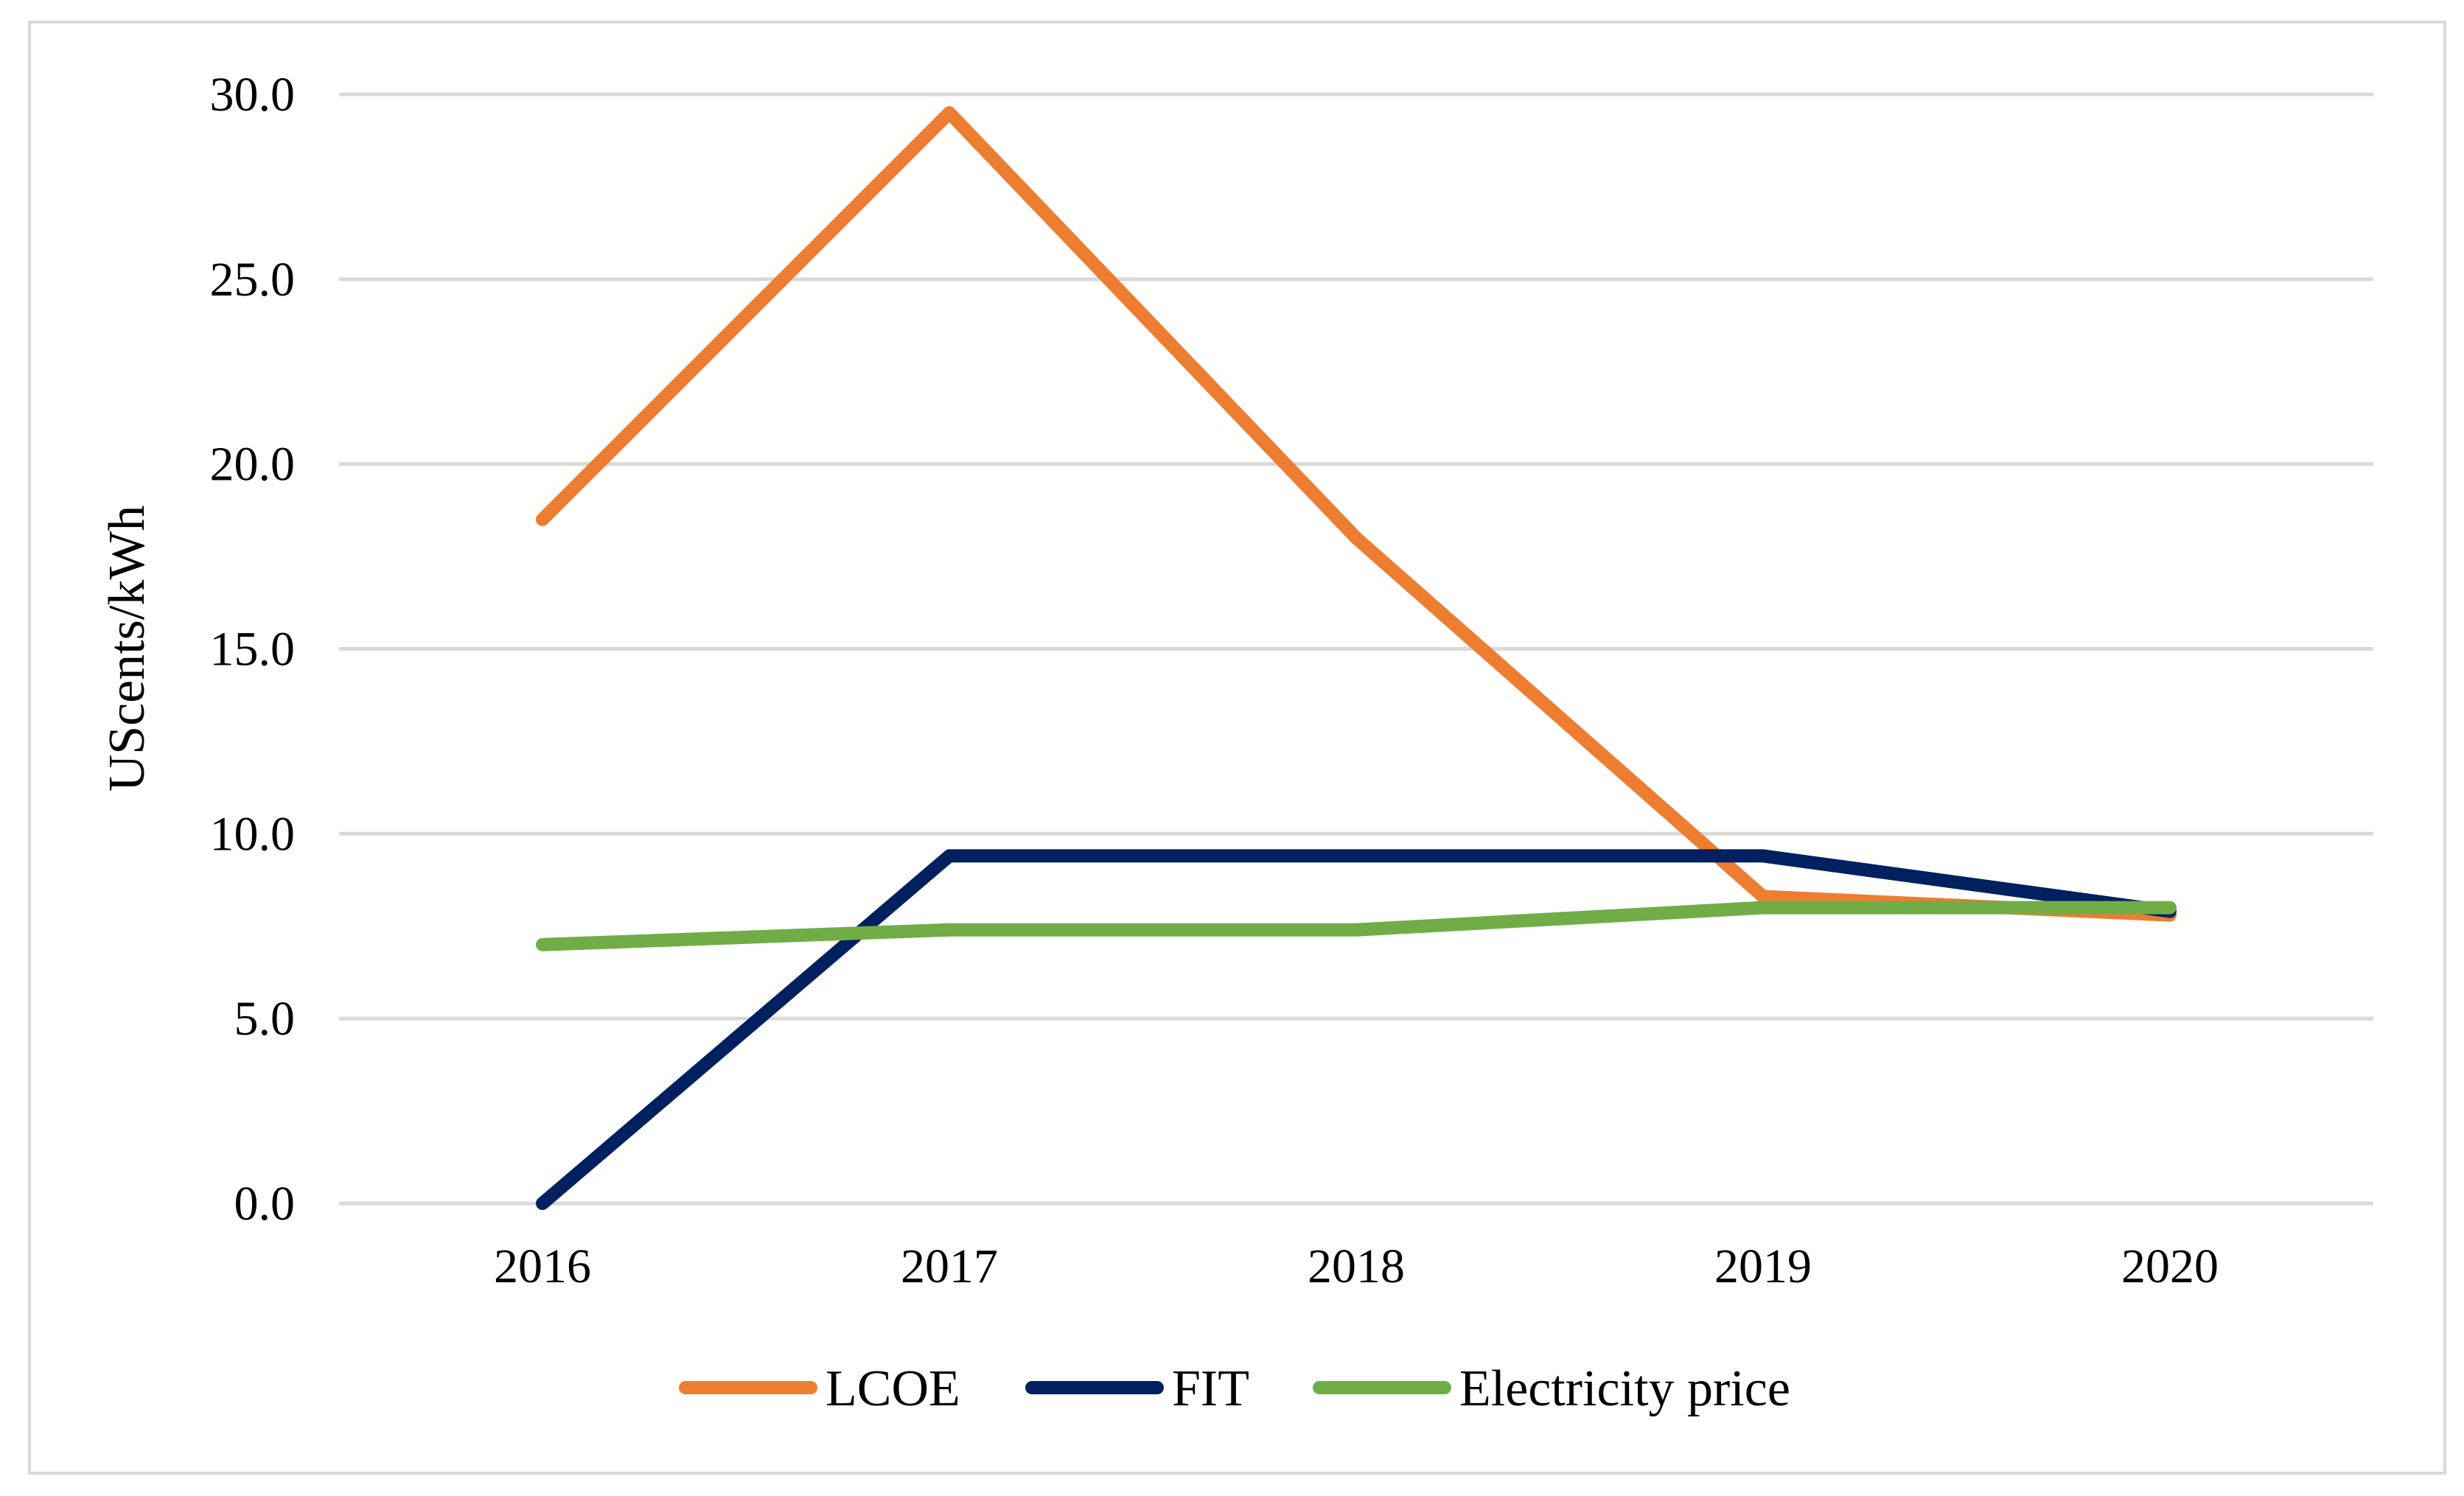  What do you see at coordinates (127, 649) in the screenshot?
I see `y-axis-title: UScents/kWh` at bounding box center [127, 649].